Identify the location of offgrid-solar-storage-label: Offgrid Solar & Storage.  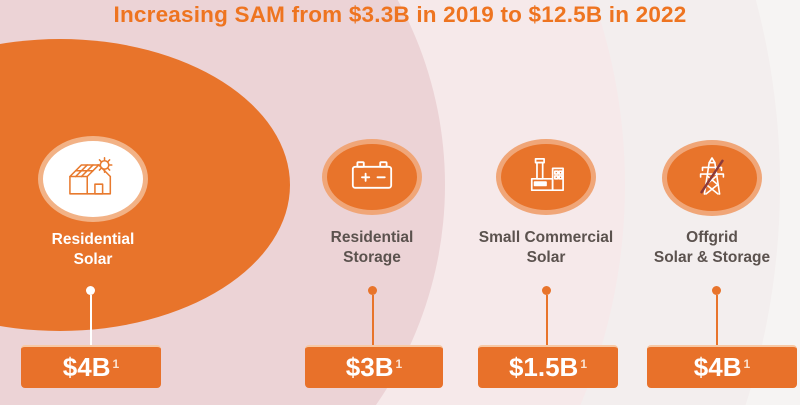
(712, 247).